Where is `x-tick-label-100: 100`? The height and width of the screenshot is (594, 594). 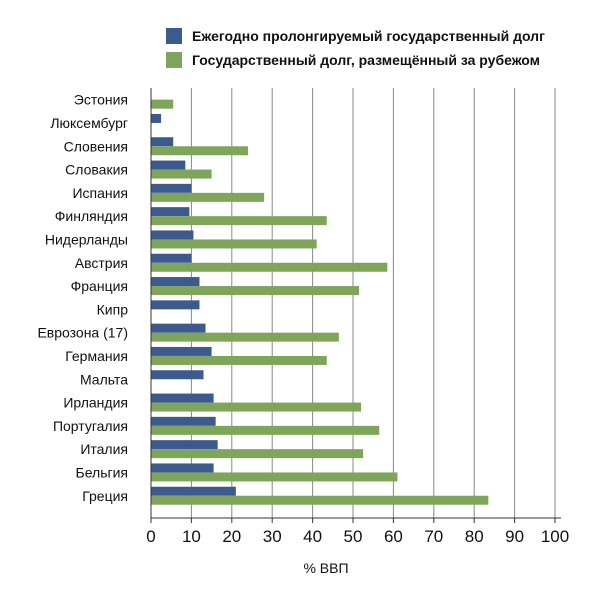 x-tick-label-100: 100 is located at coordinates (555, 536).